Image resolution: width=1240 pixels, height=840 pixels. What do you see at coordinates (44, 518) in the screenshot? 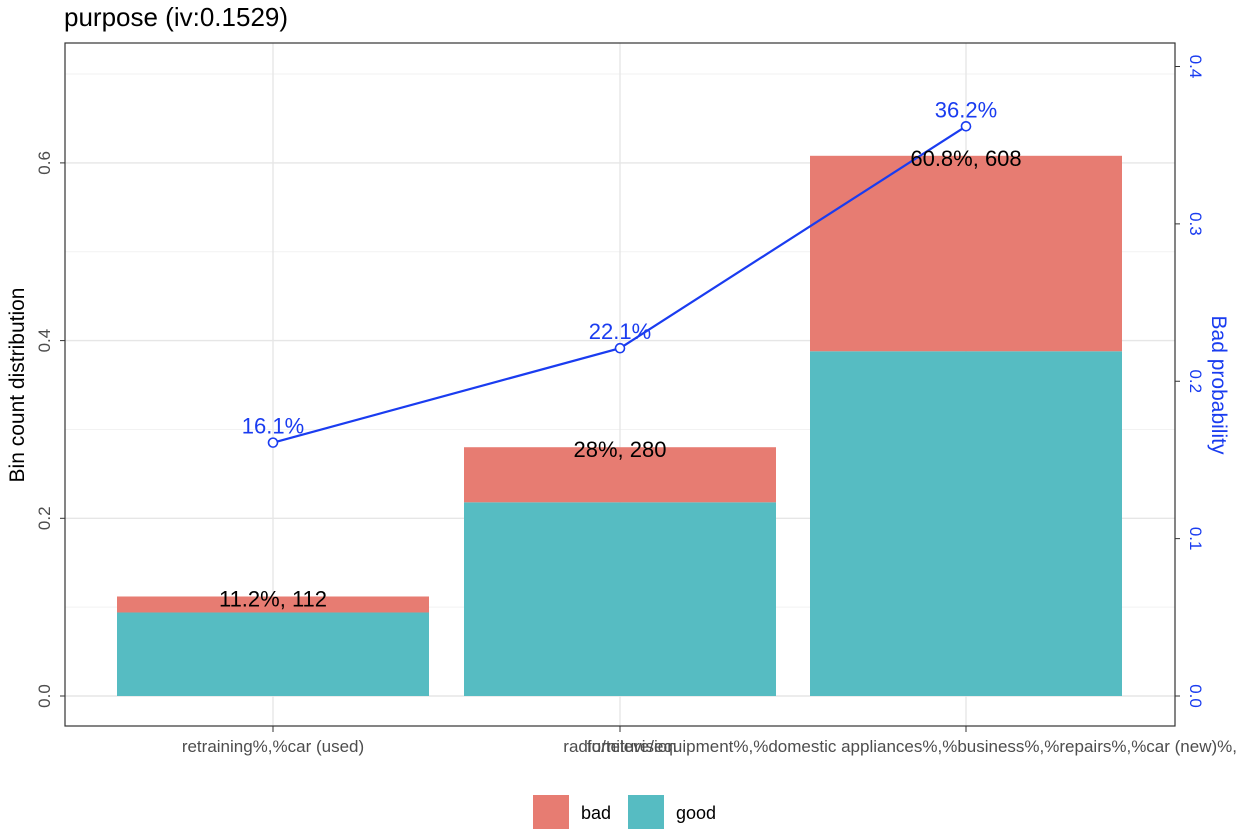
I see `y-tick-label: 0.2` at bounding box center [44, 518].